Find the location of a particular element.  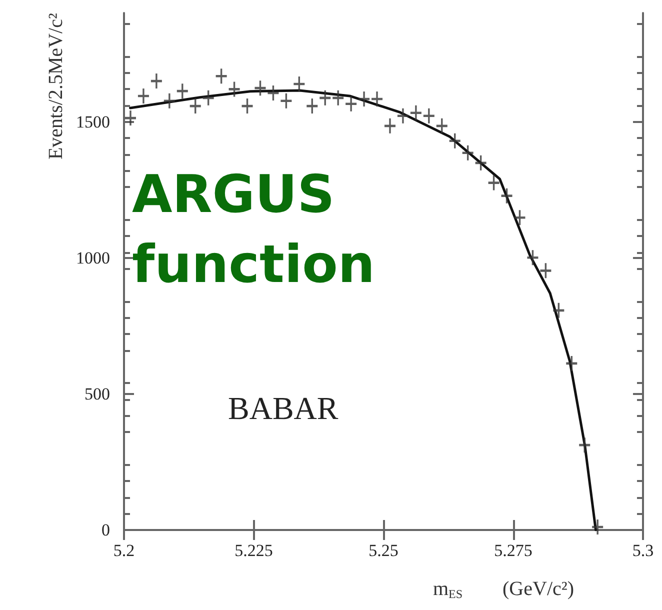

y-axis-title: Events/2.5MeV/c² is located at coordinates (56, 86).